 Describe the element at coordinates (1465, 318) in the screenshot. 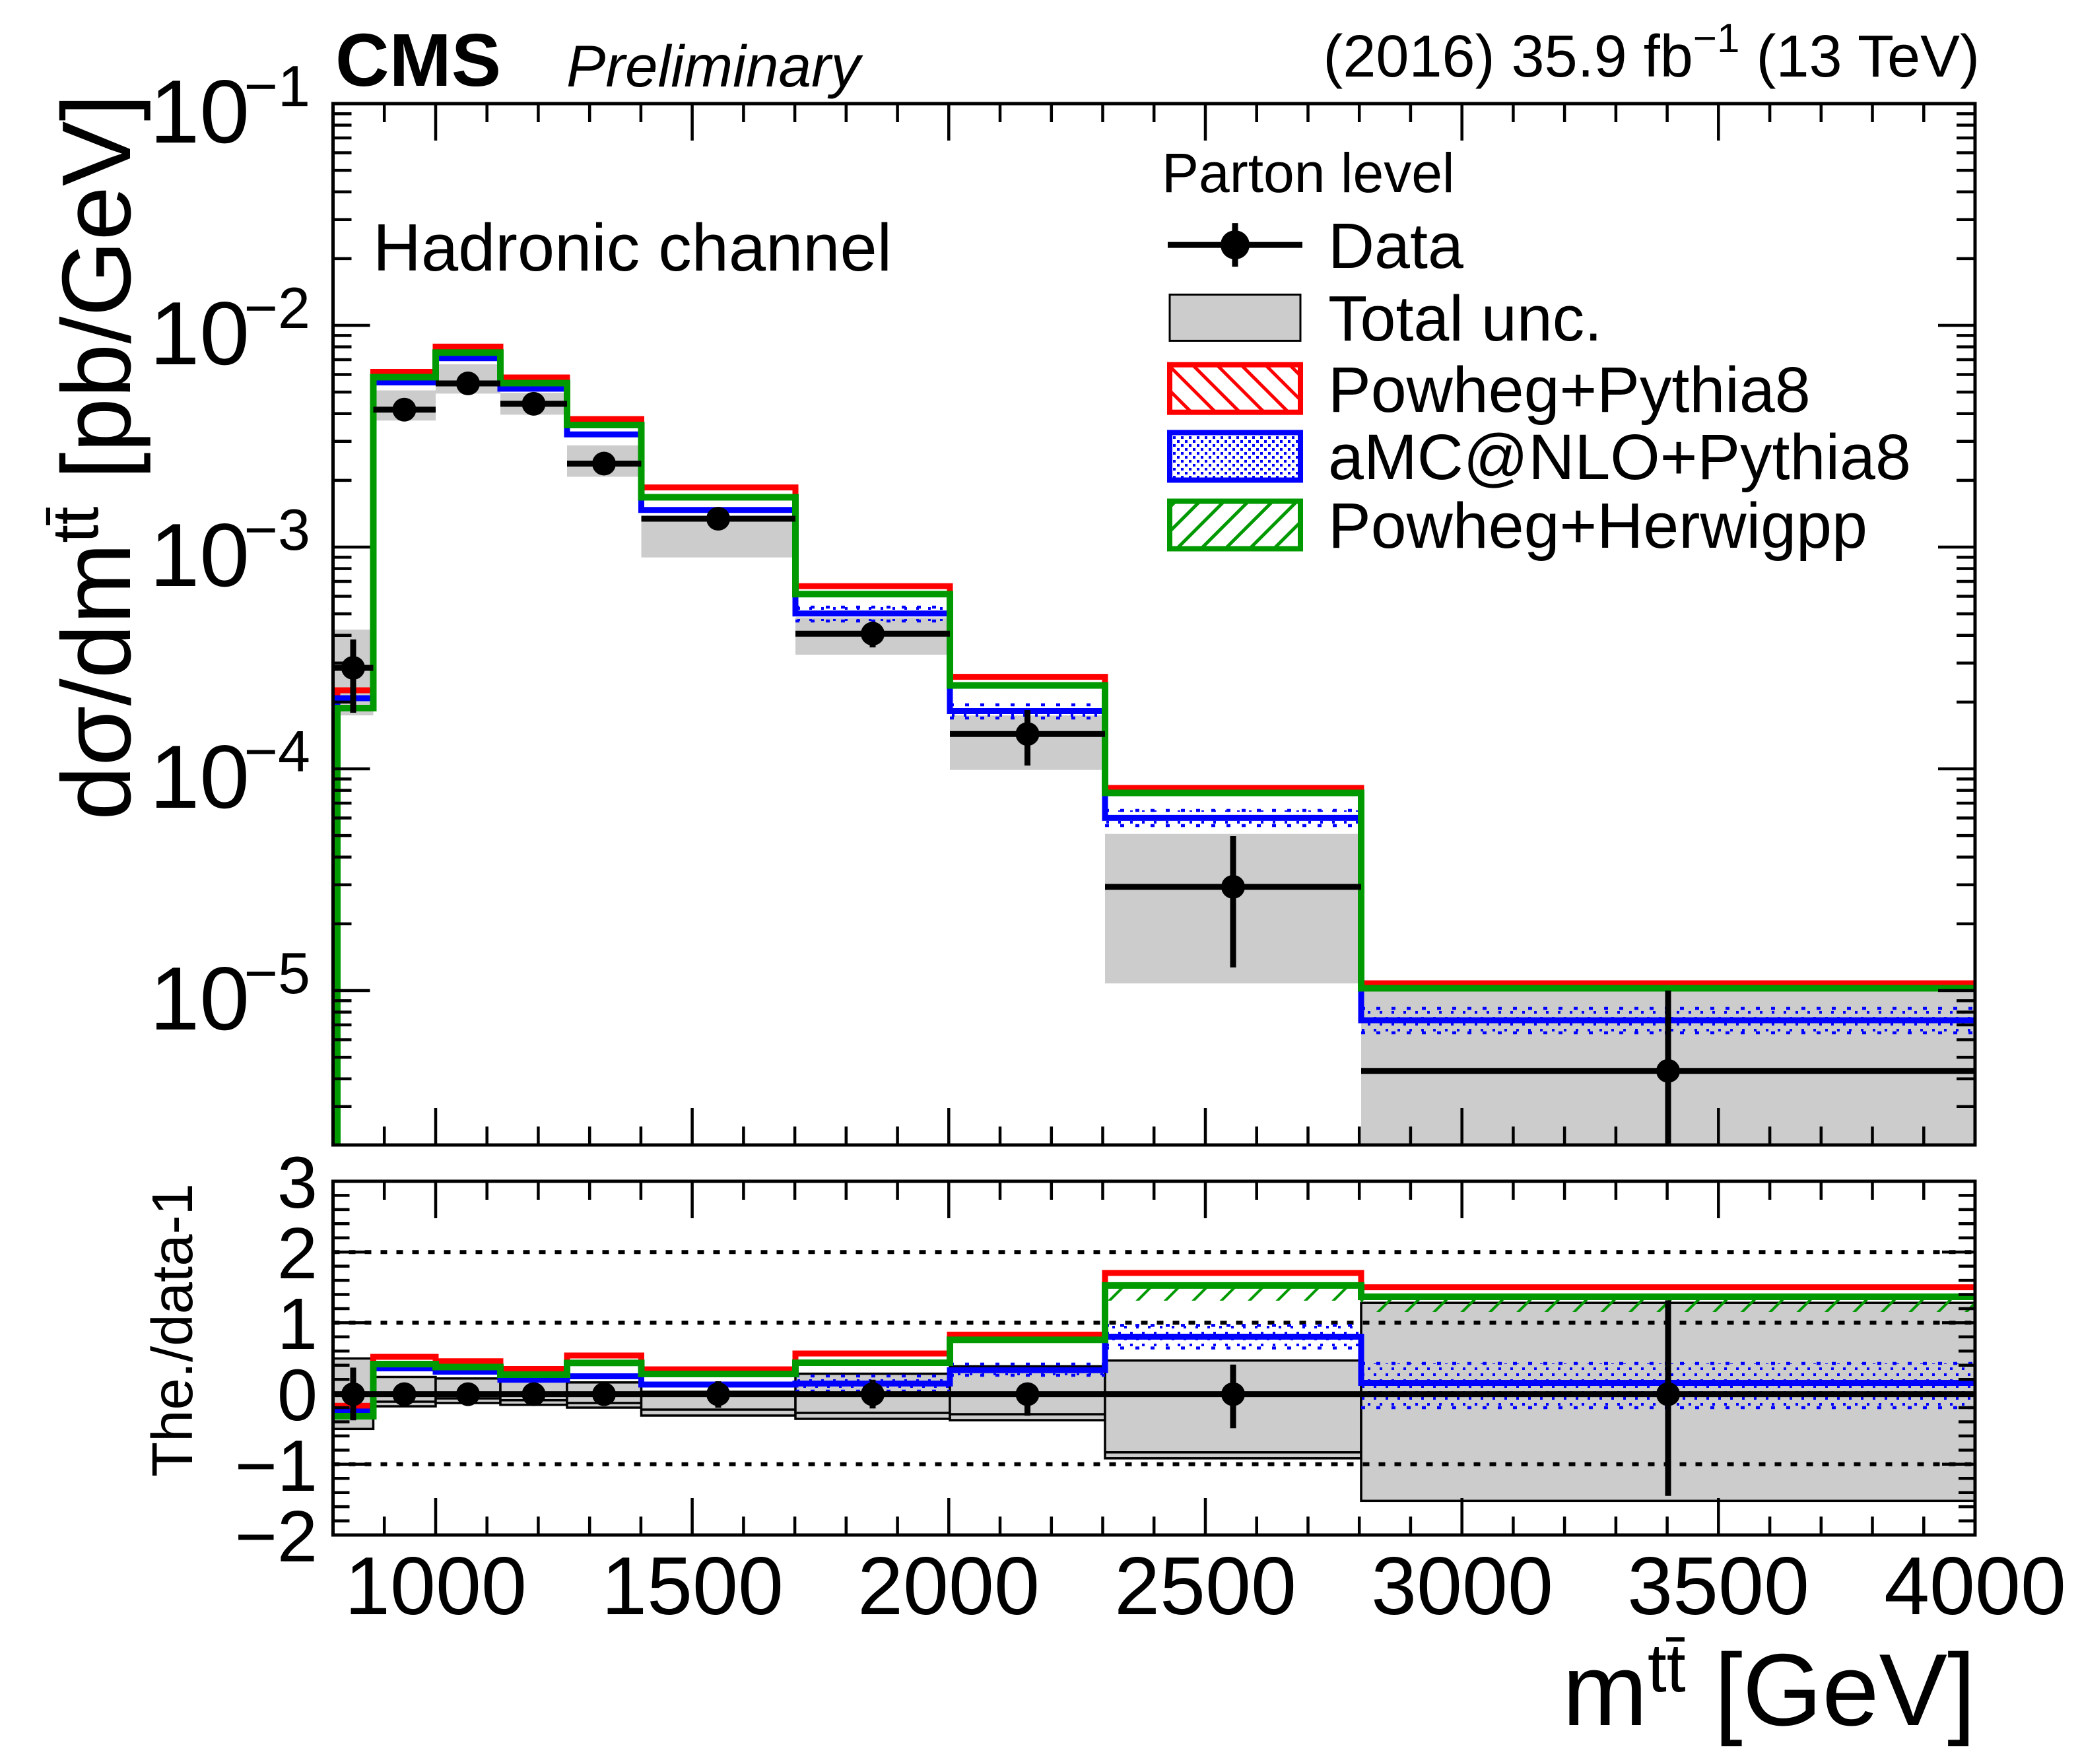

I see `svg-text: Total unc.` at that location.